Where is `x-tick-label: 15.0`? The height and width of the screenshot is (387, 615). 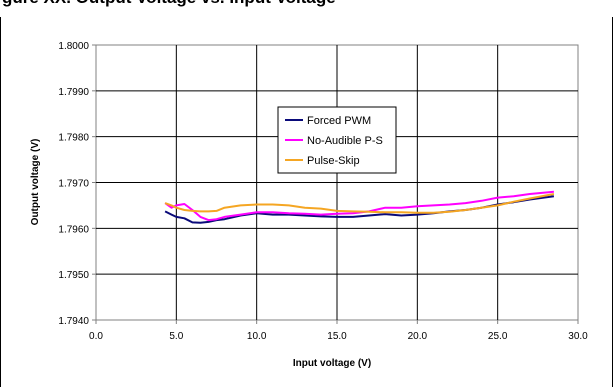 x-tick-label: 15.0 is located at coordinates (337, 336).